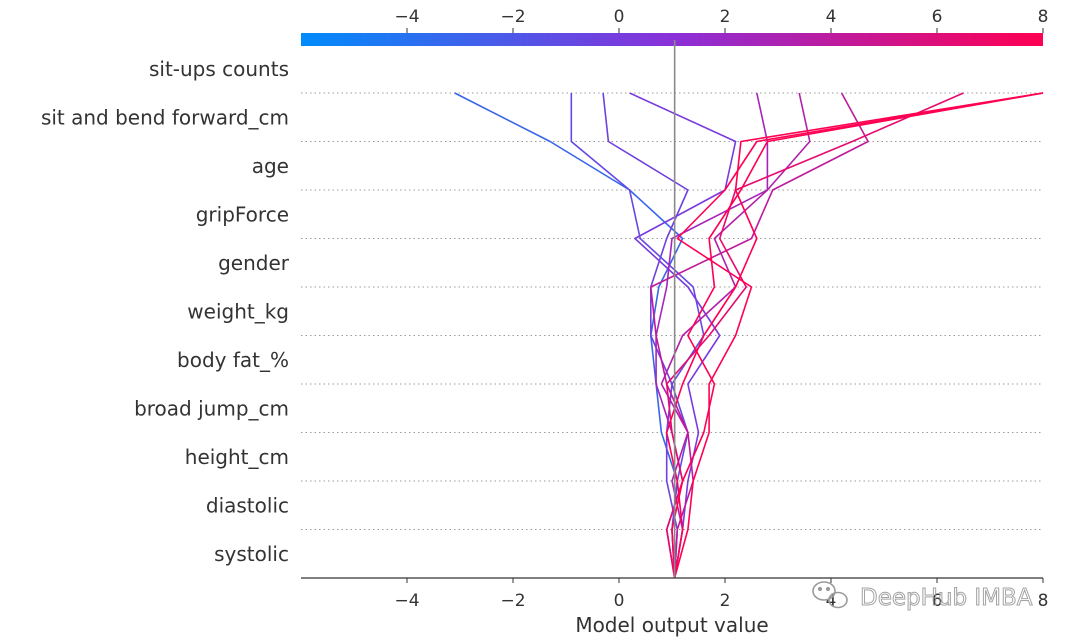  What do you see at coordinates (831, 17) in the screenshot?
I see `colorbar-tick-label: 4` at bounding box center [831, 17].